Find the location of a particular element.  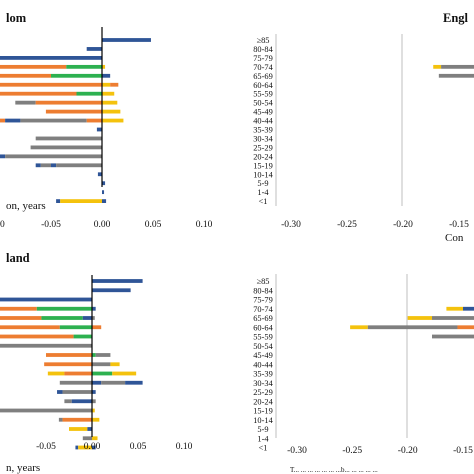

age-group-label: 30-34 is located at coordinates (263, 138).